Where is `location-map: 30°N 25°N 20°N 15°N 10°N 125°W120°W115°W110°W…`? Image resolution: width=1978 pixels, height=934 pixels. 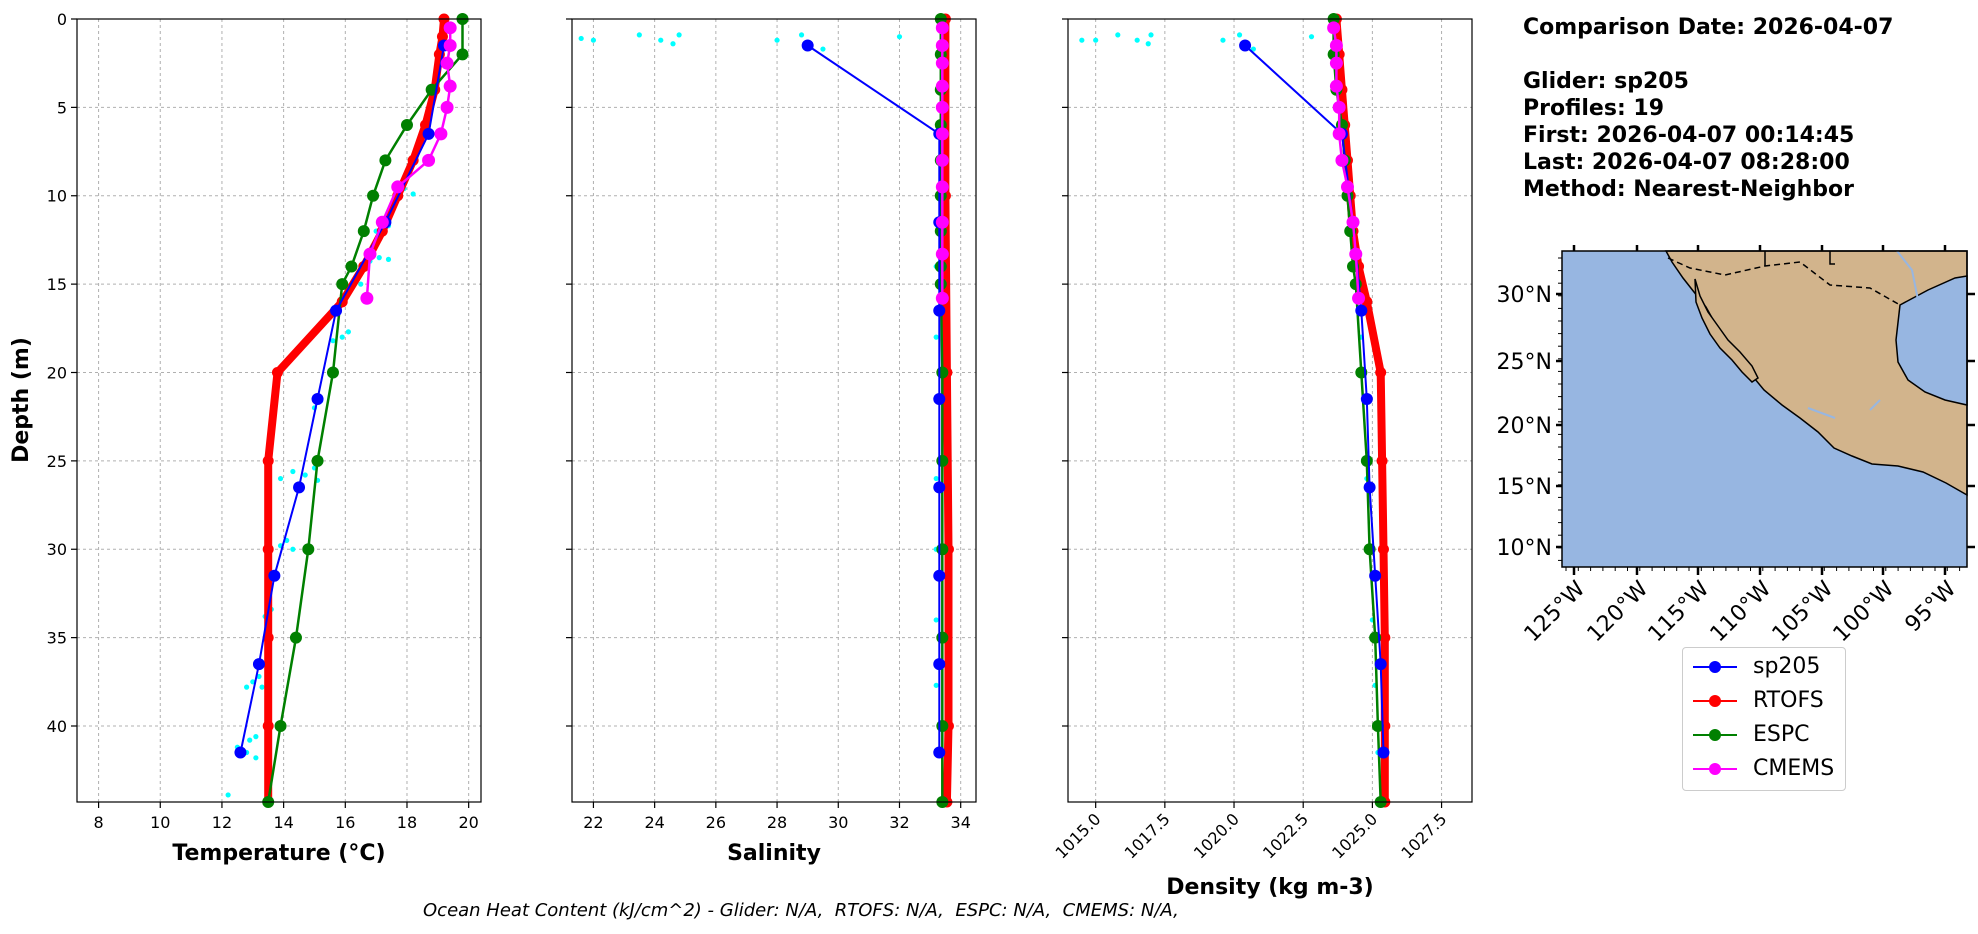 location-map: 30°N 25°N 20°N 15°N 10°N 125°W120°W115°W110°W… is located at coordinates (1736, 446).